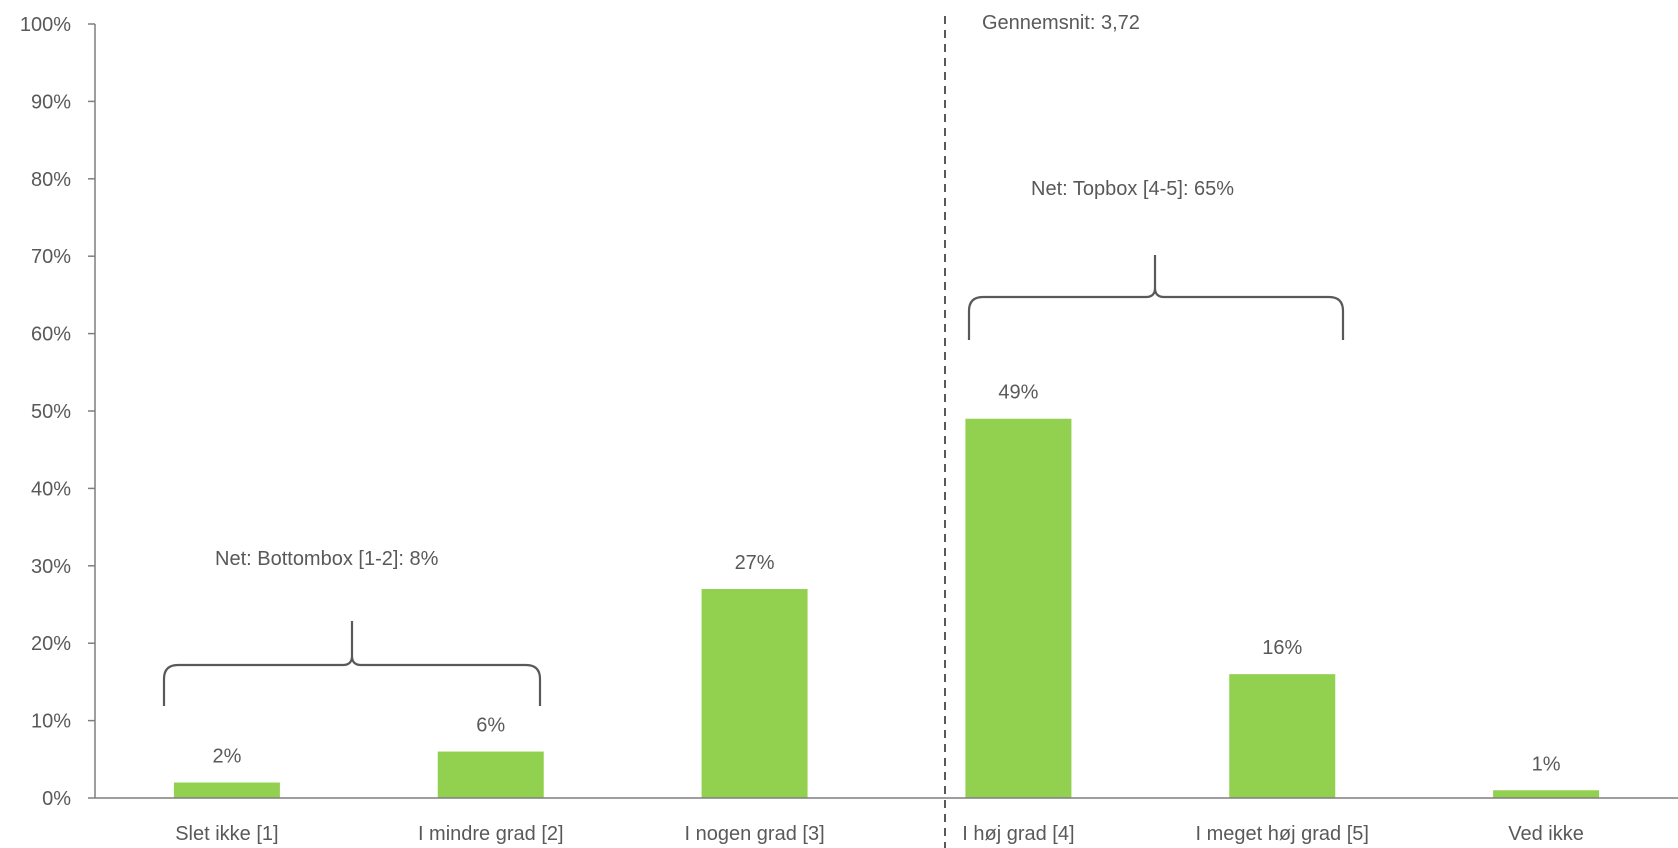 The height and width of the screenshot is (848, 1678). I want to click on x-tick-label: I mindre grad [2], so click(491, 834).